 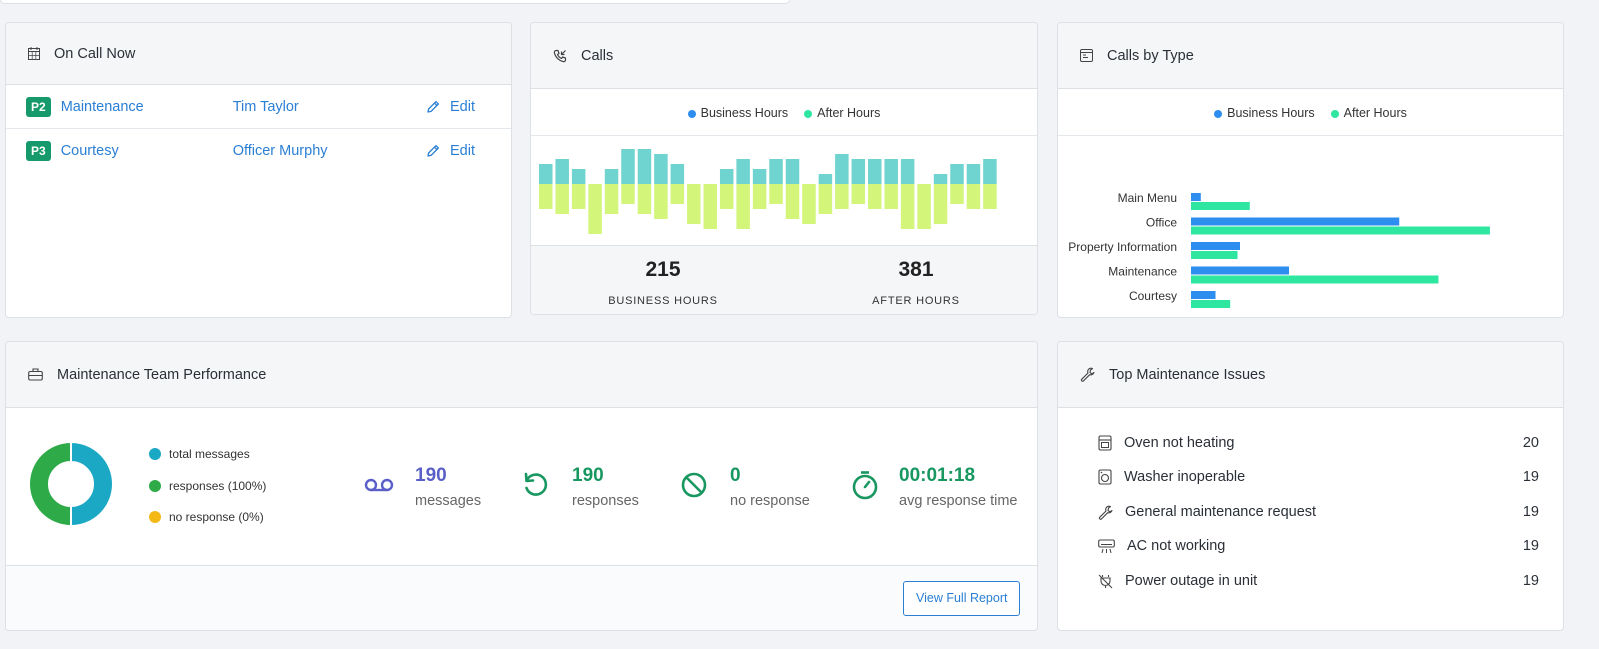 I want to click on metric-value: 0, so click(x=735, y=475).